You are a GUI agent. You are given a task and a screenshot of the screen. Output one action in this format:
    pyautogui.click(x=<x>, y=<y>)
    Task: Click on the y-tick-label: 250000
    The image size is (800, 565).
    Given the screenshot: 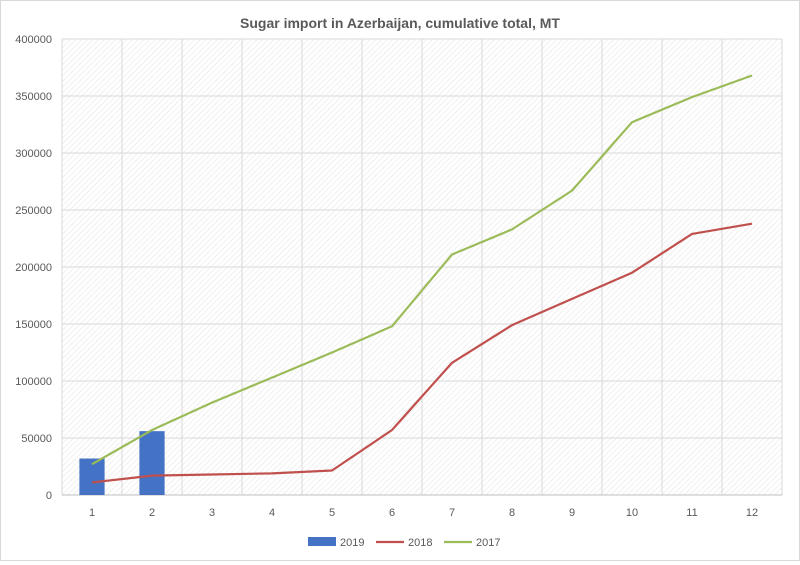 What is the action you would take?
    pyautogui.click(x=33, y=211)
    